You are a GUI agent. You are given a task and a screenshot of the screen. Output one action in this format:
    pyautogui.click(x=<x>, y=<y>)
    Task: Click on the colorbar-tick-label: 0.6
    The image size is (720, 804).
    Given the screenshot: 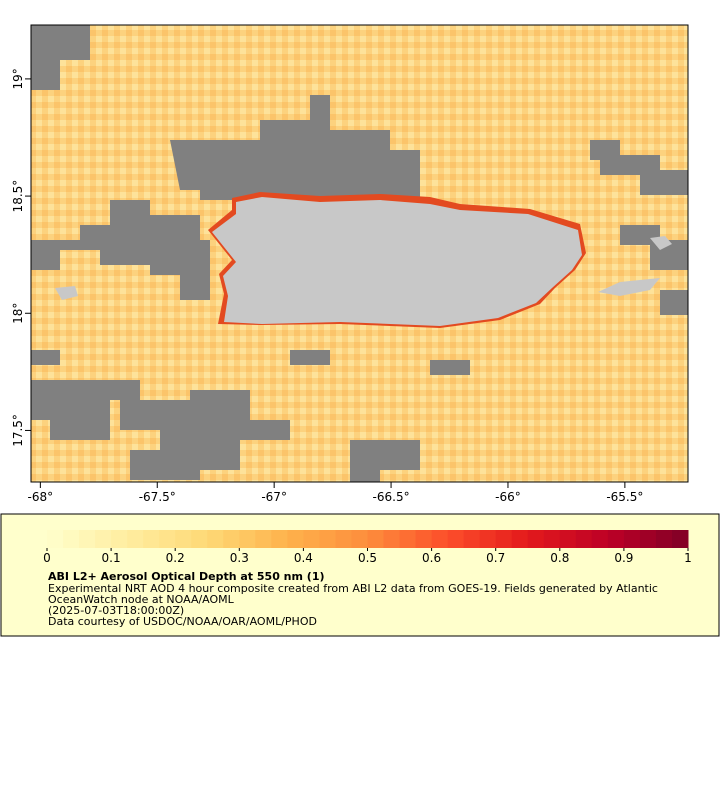 What is the action you would take?
    pyautogui.click(x=431, y=558)
    